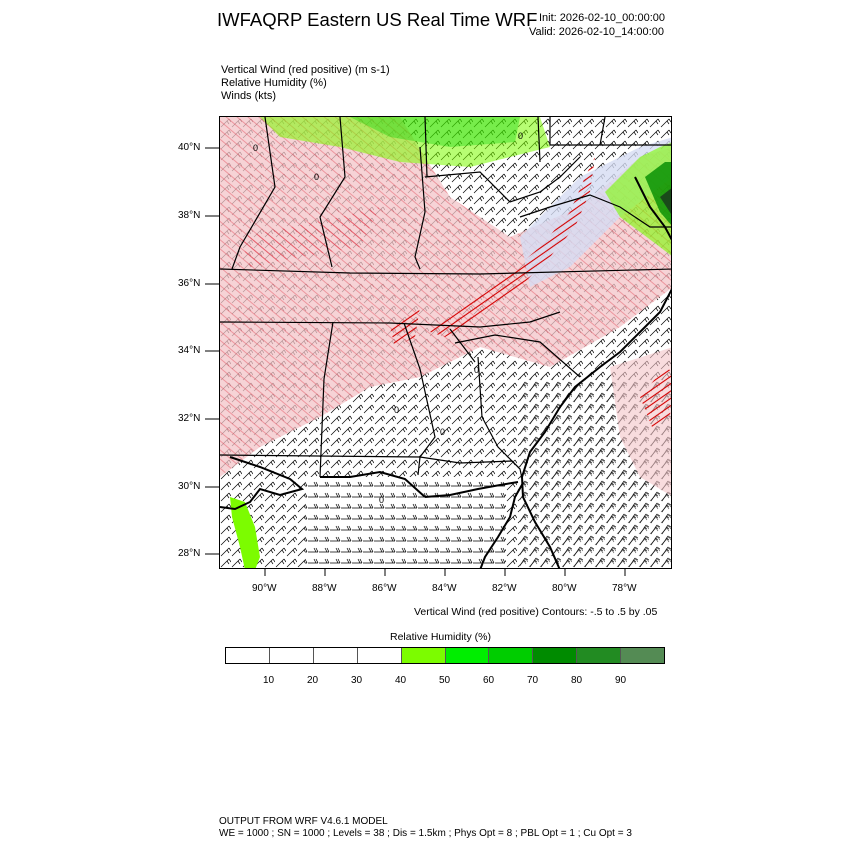 The image size is (850, 850). I want to click on lat-ticks, so click(212, 351).